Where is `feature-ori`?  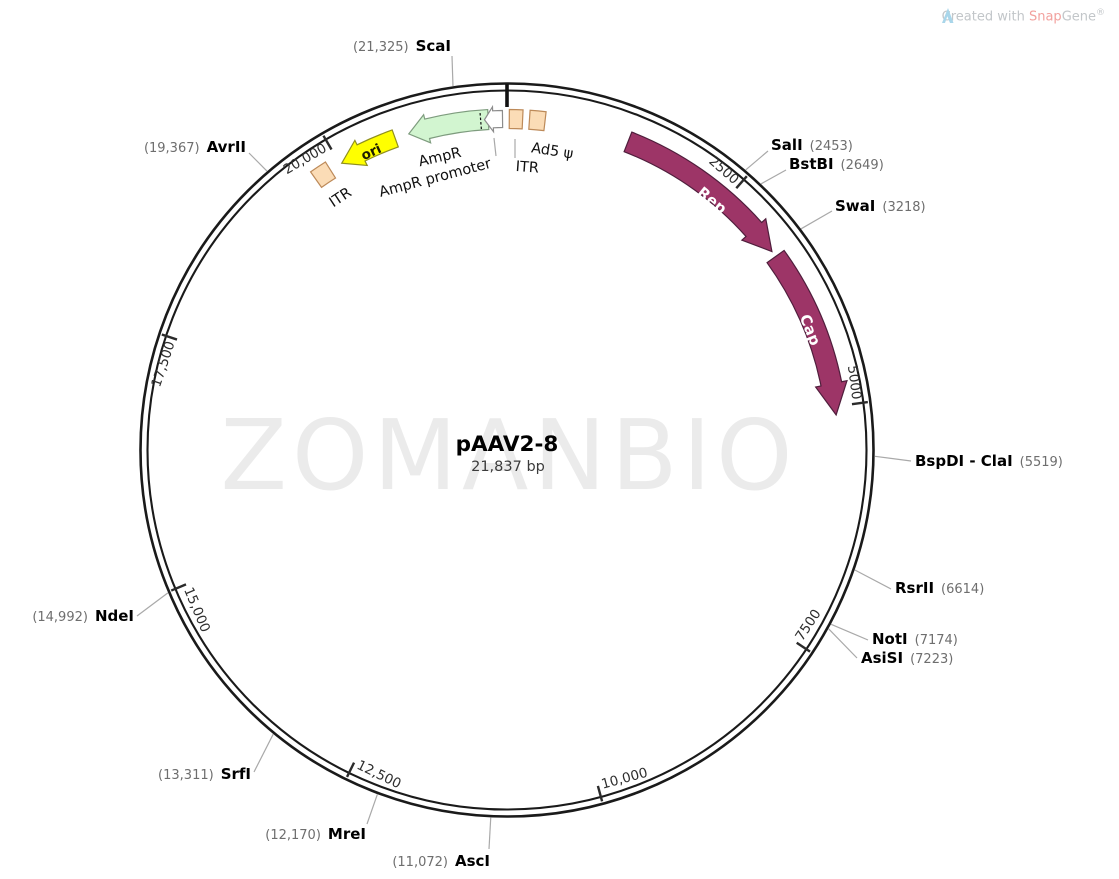
feature-ori is located at coordinates (370, 148).